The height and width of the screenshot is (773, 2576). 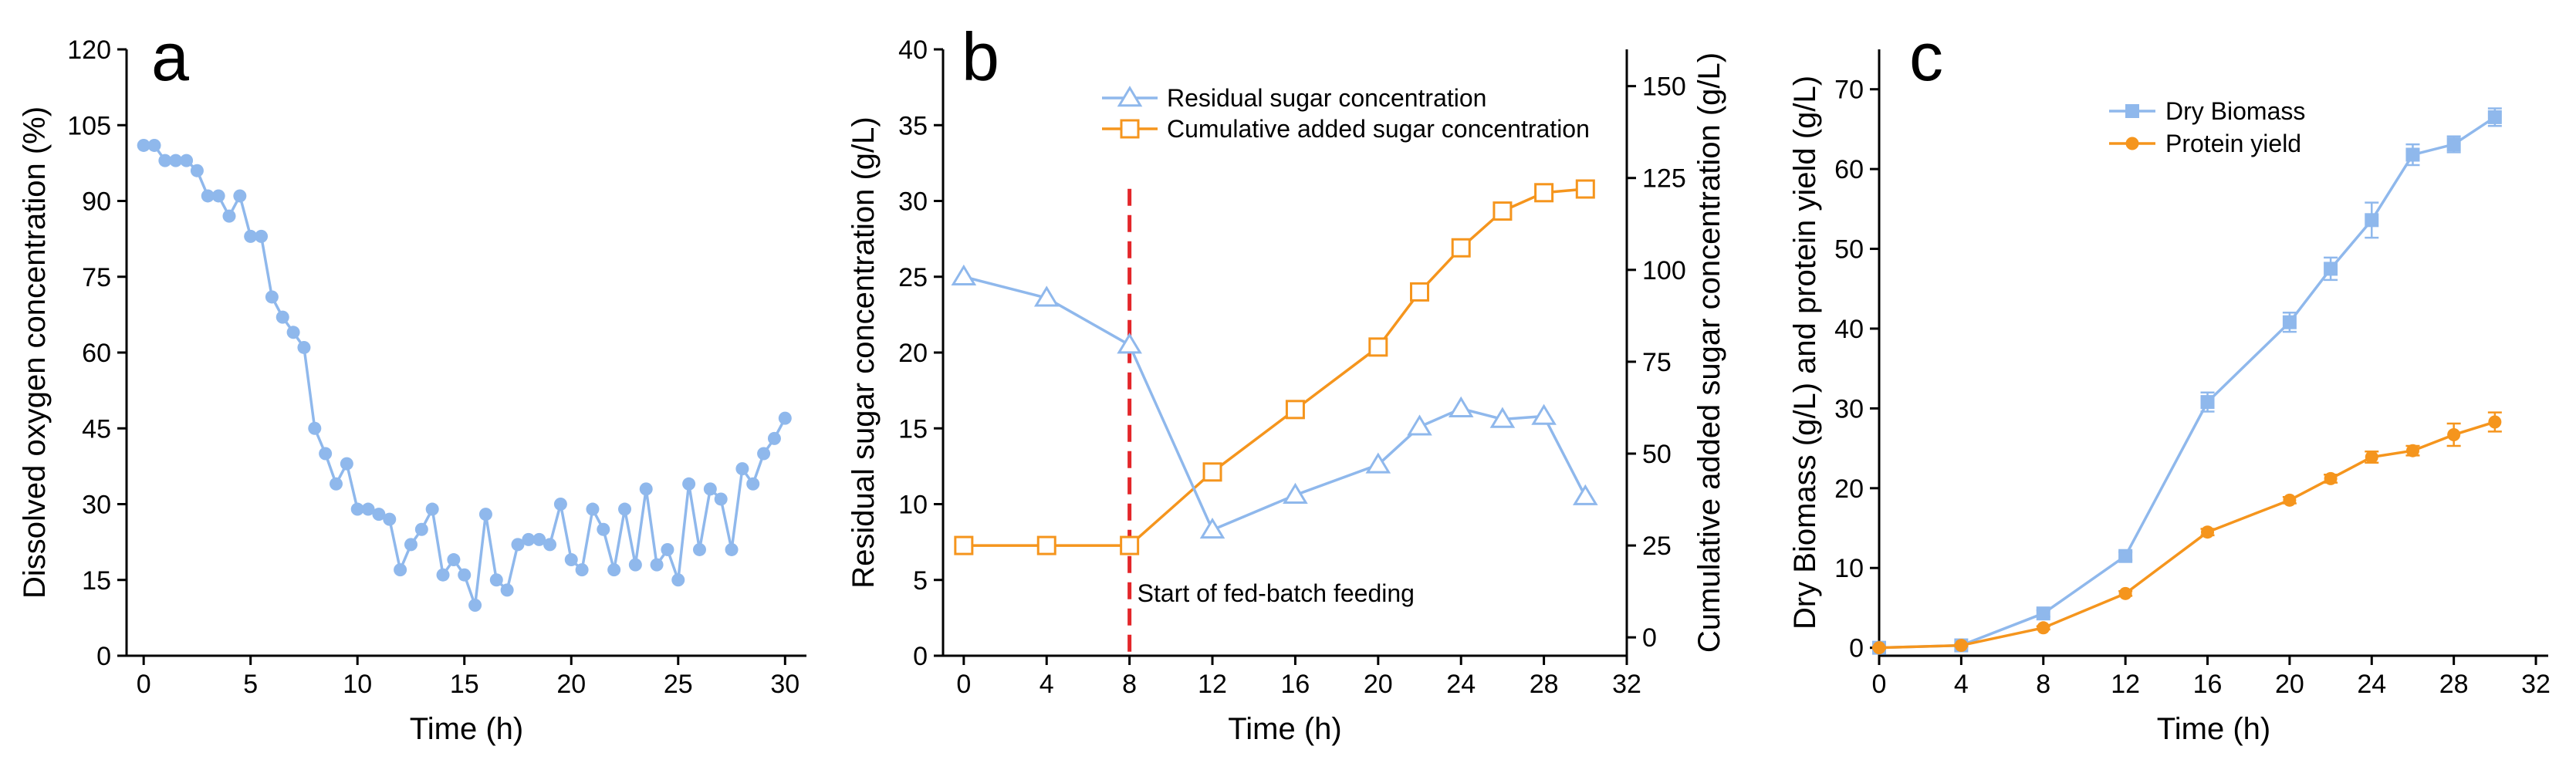 I want to click on legend-label: Protein yield, so click(x=2233, y=143).